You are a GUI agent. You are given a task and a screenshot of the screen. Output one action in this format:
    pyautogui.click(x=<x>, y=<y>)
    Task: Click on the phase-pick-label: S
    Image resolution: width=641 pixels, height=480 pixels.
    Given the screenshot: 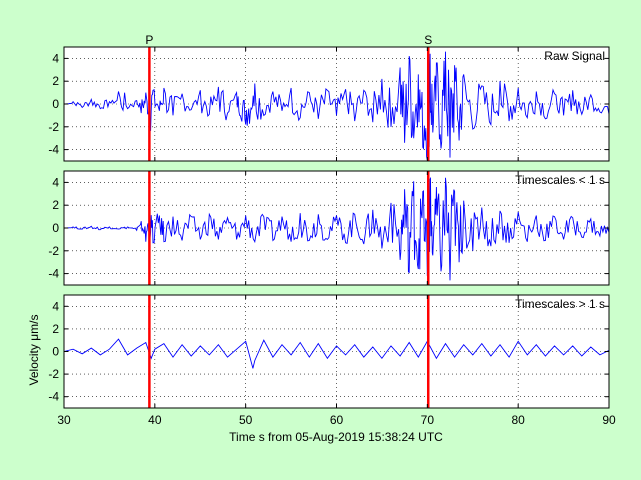 What is the action you would take?
    pyautogui.click(x=428, y=40)
    